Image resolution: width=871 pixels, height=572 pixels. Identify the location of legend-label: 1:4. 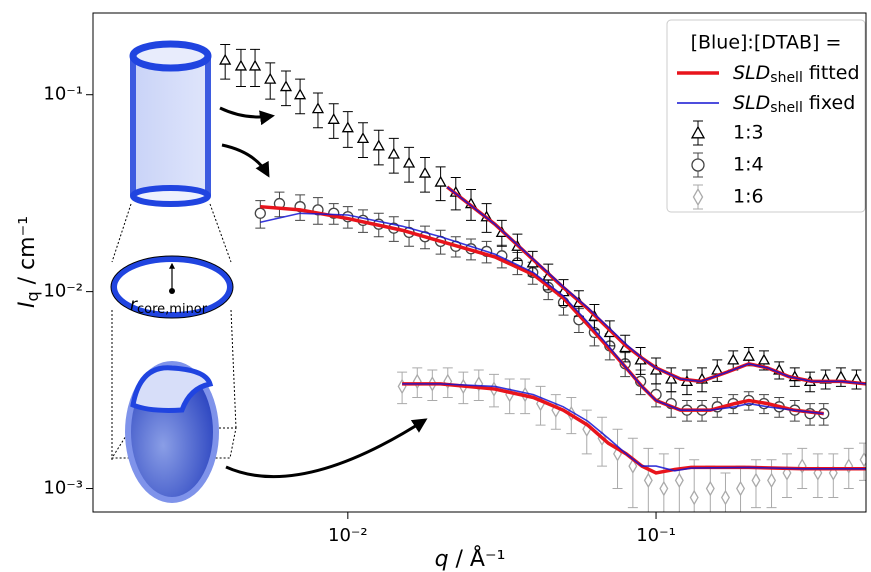
(748, 165).